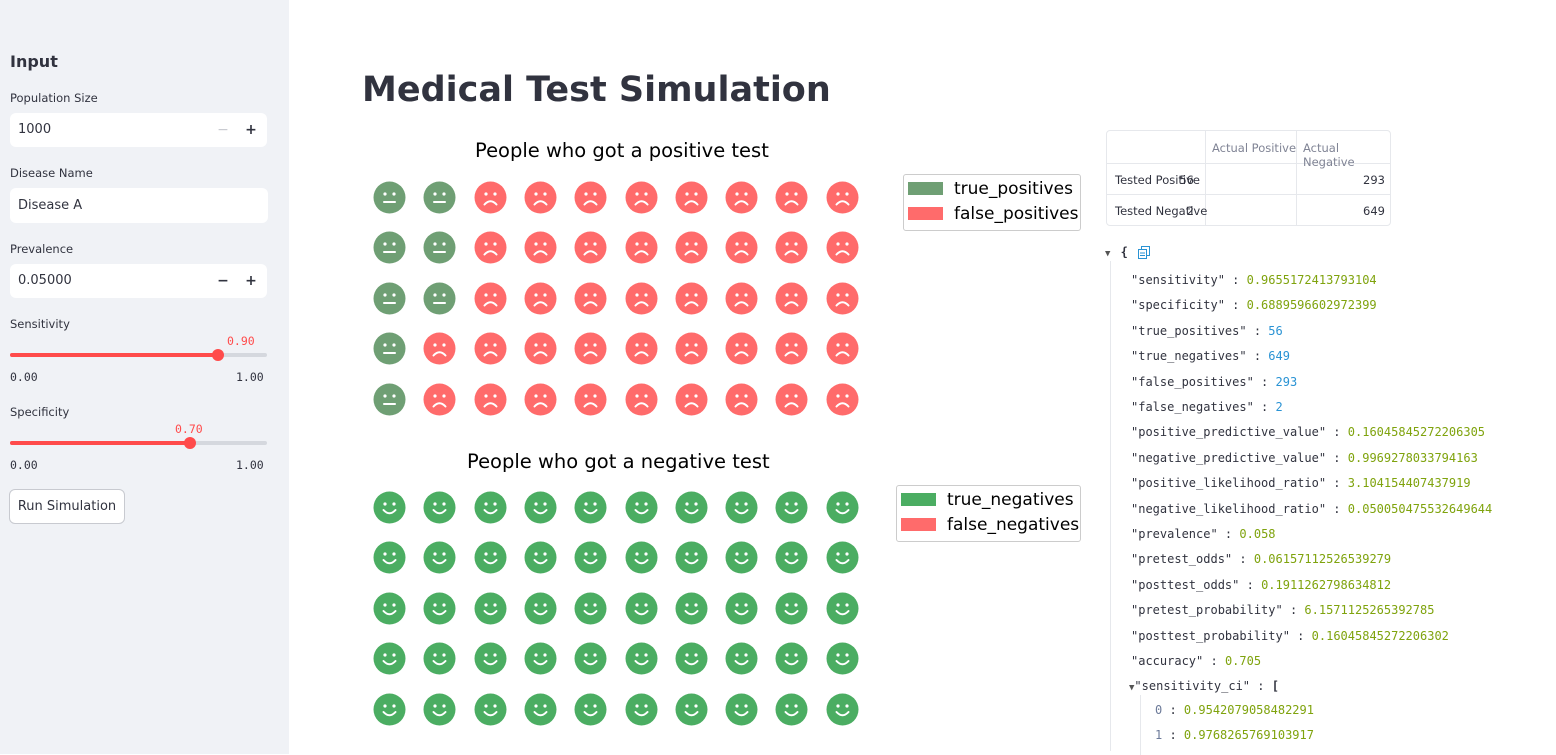 This screenshot has height=755, width=1556. Describe the element at coordinates (918, 499) in the screenshot. I see `legend-swatch-true-negatives` at that location.